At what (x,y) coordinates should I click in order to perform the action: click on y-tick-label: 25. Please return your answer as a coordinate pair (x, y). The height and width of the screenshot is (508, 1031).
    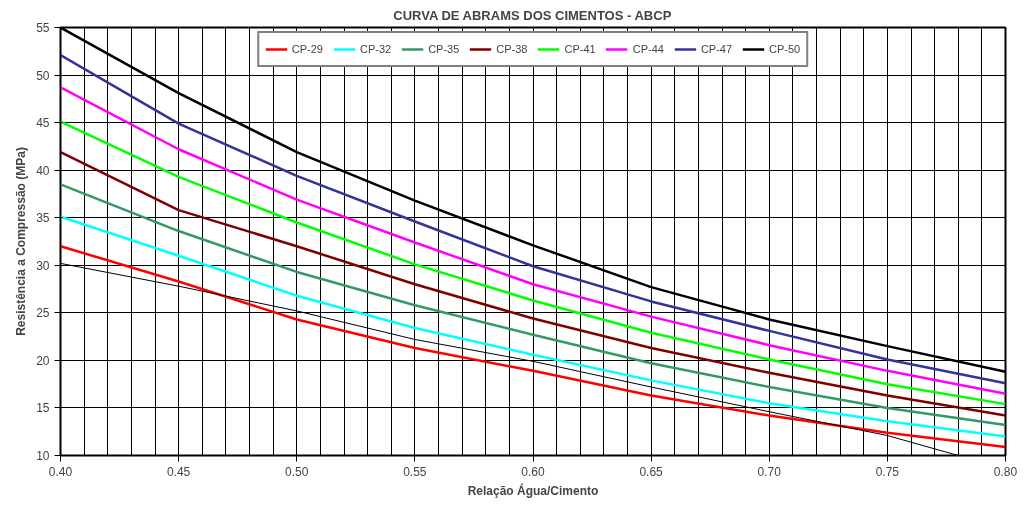
    Looking at the image, I should click on (43, 313).